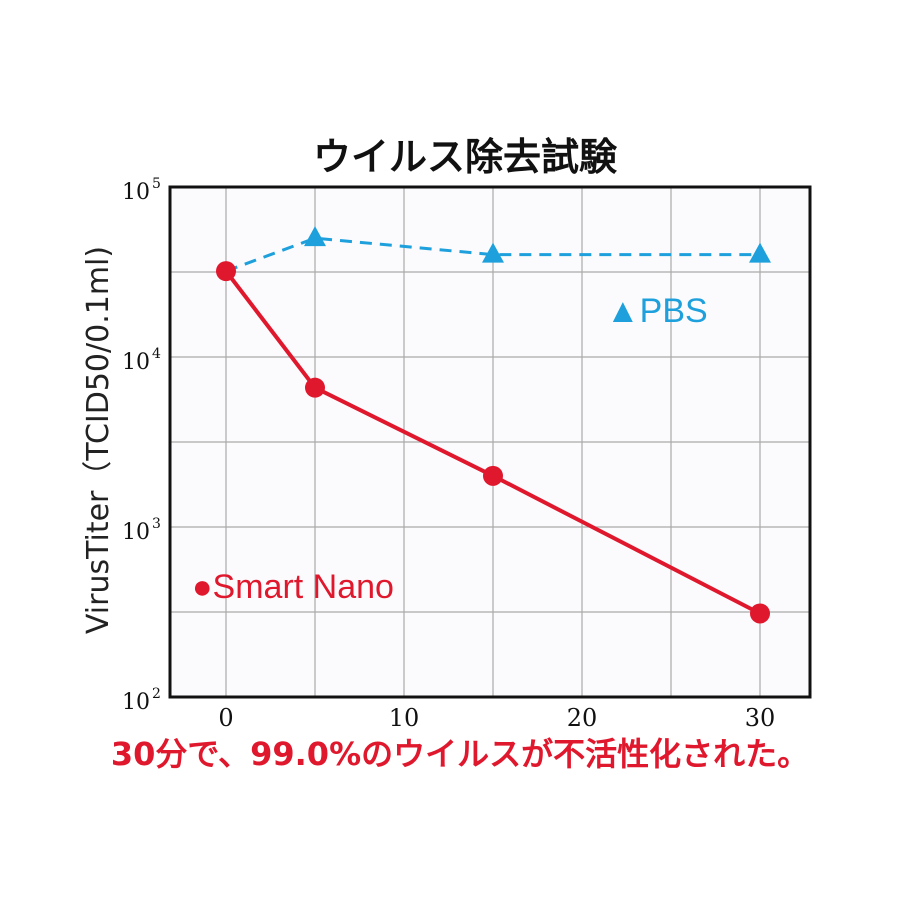  Describe the element at coordinates (156, 354) in the screenshot. I see `y-tick-exponent: 4` at that location.